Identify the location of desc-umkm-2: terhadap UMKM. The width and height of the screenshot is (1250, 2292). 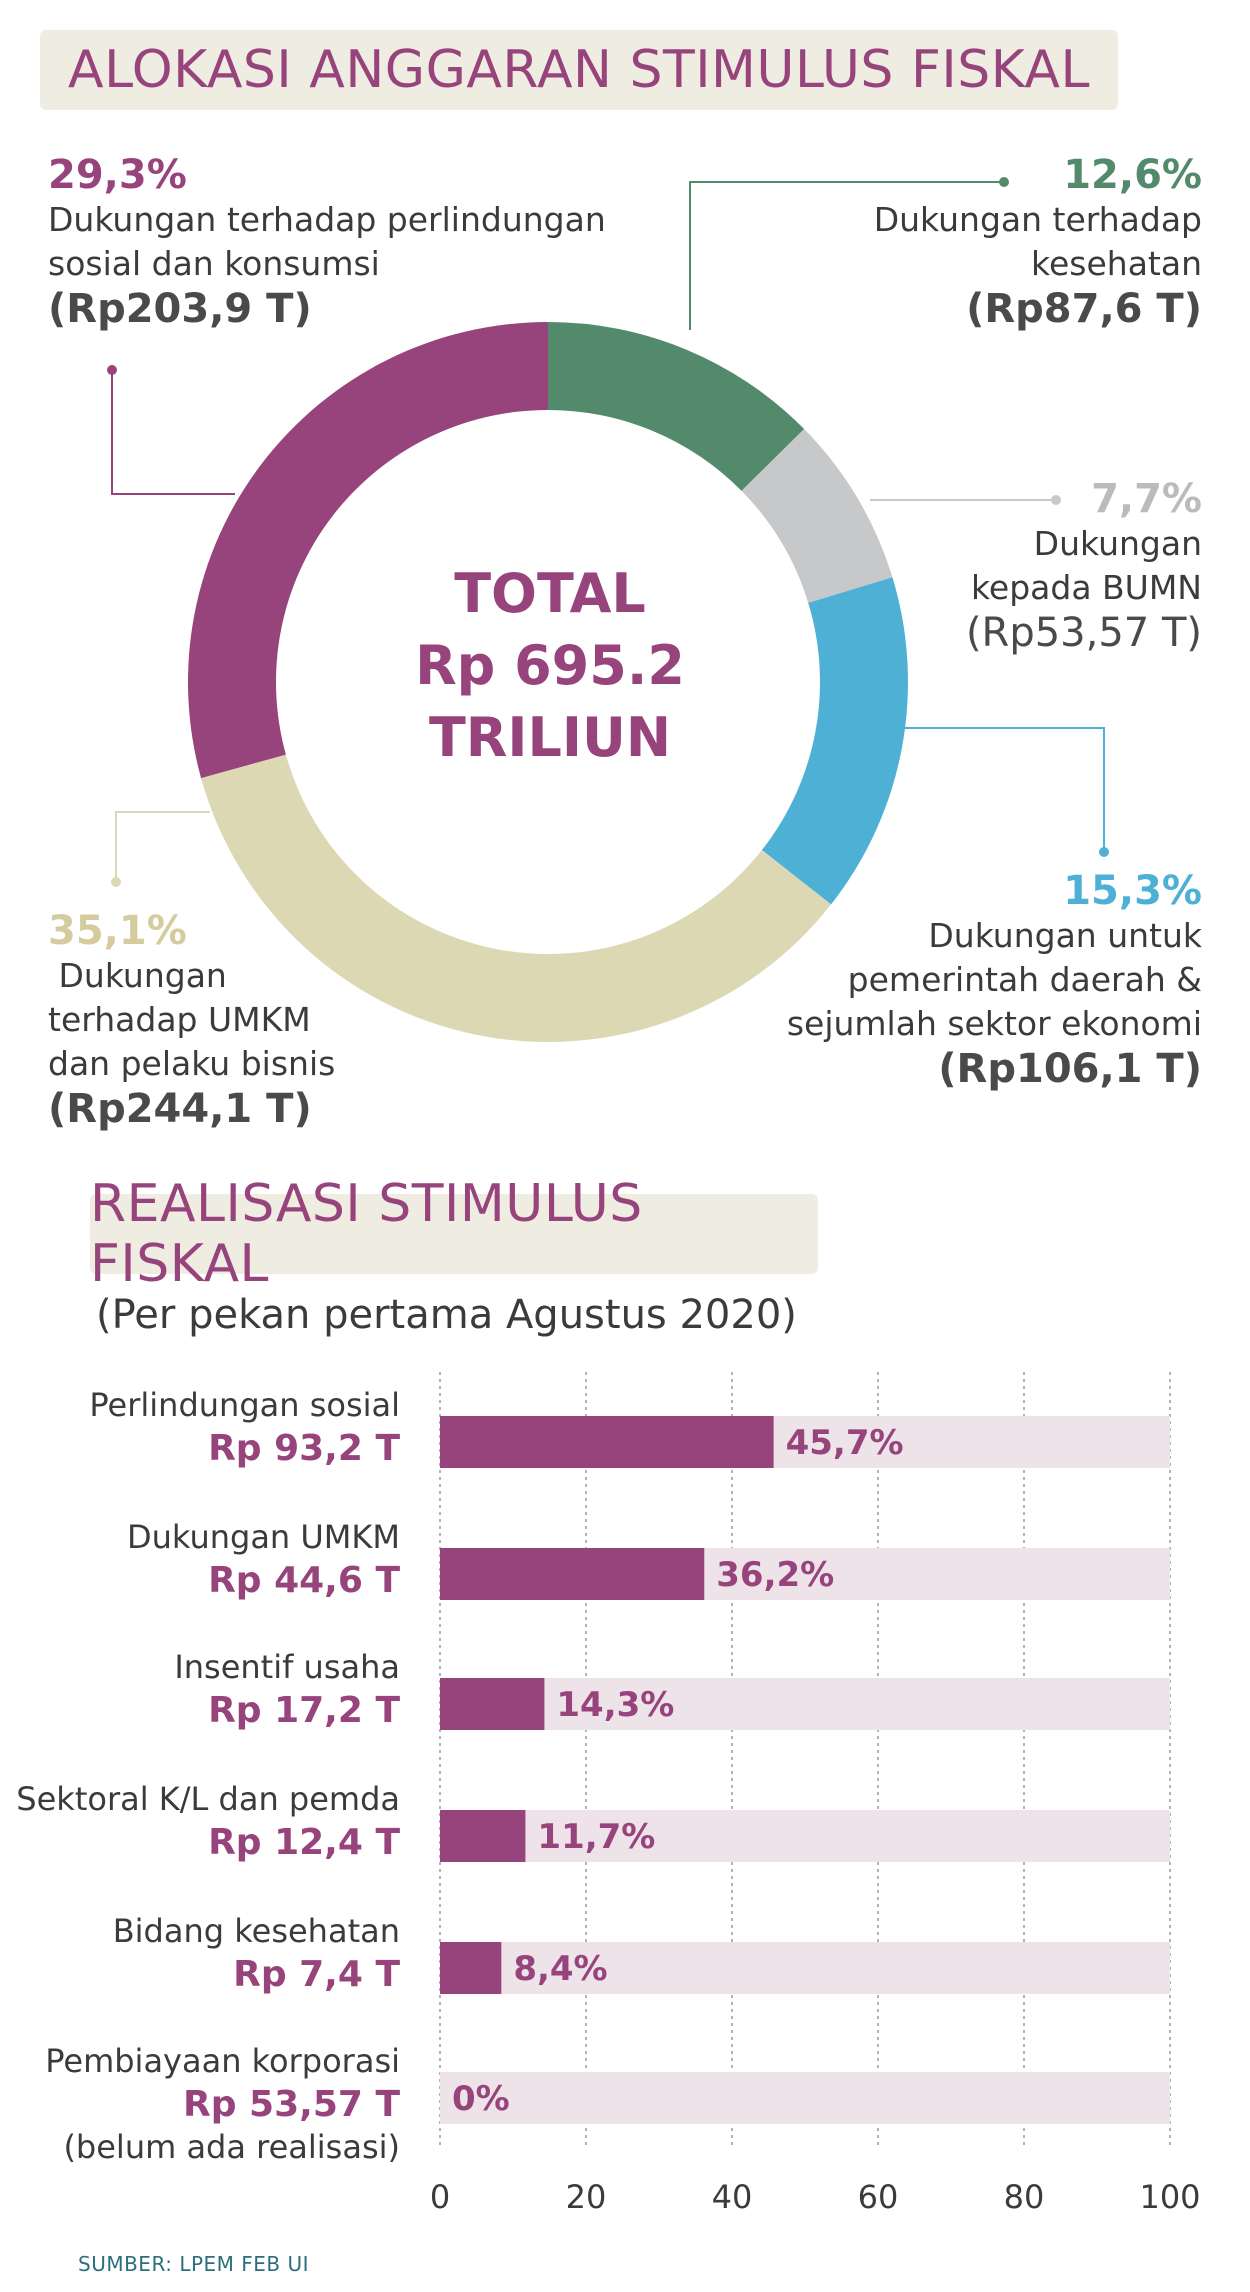
(179, 1019).